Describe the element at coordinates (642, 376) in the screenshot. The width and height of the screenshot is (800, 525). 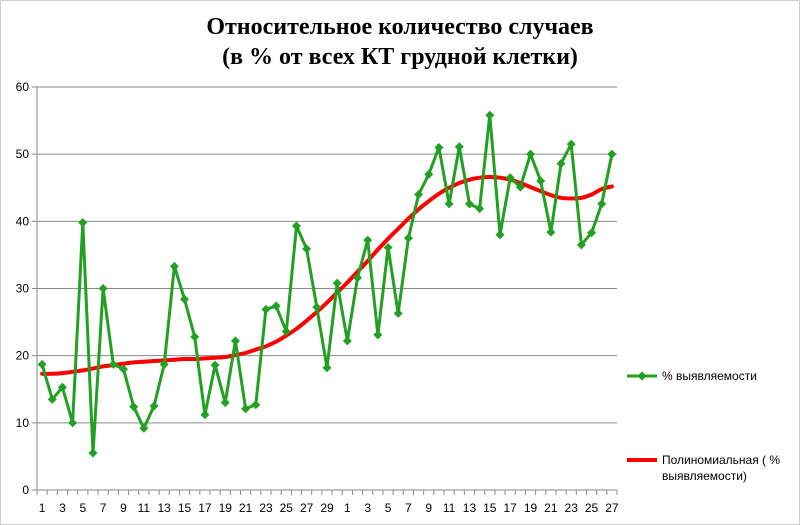
I see `legend-key-detection-marker` at that location.